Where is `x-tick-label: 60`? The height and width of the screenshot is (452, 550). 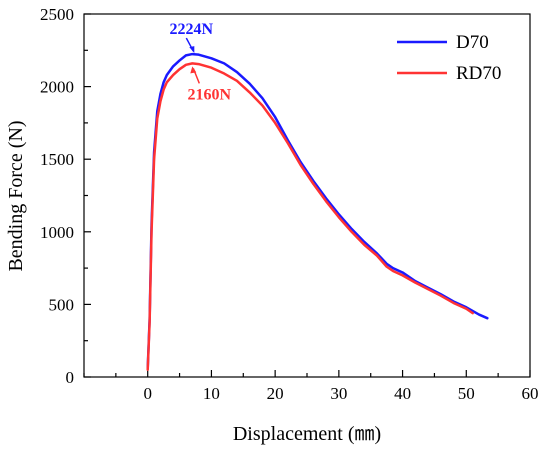 x-tick-label: 60 is located at coordinates (530, 393).